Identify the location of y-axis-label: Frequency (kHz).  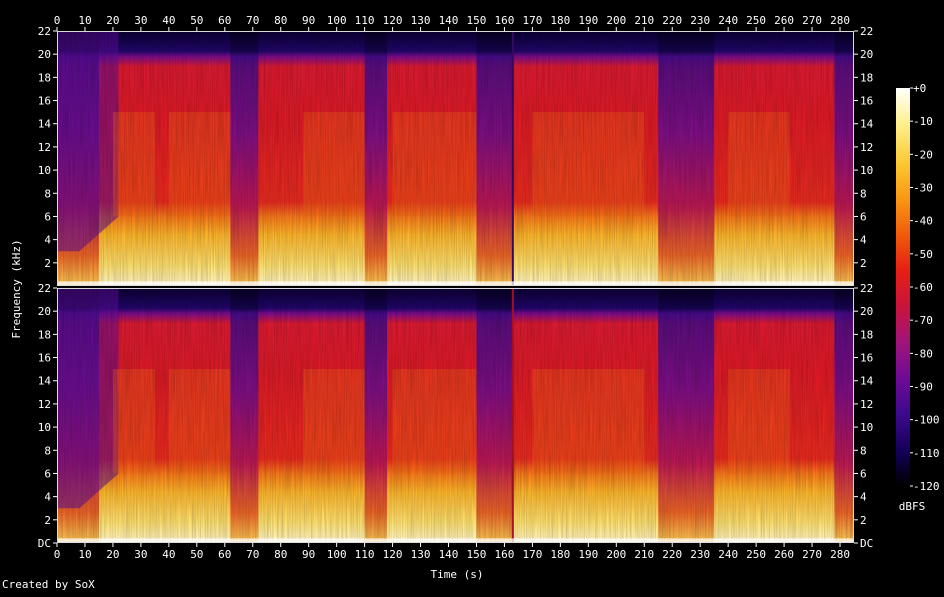
(16, 288).